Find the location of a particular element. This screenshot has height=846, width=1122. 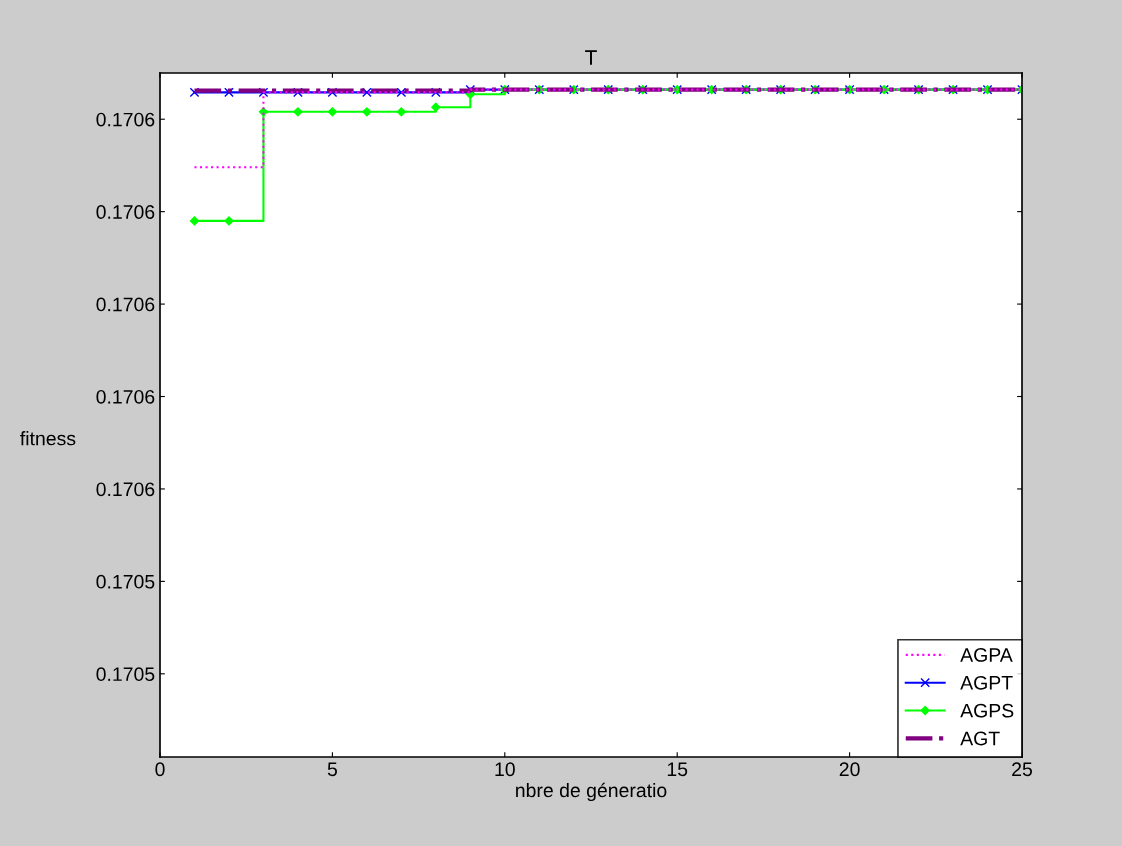

x-tick-label: 20 is located at coordinates (849, 769).